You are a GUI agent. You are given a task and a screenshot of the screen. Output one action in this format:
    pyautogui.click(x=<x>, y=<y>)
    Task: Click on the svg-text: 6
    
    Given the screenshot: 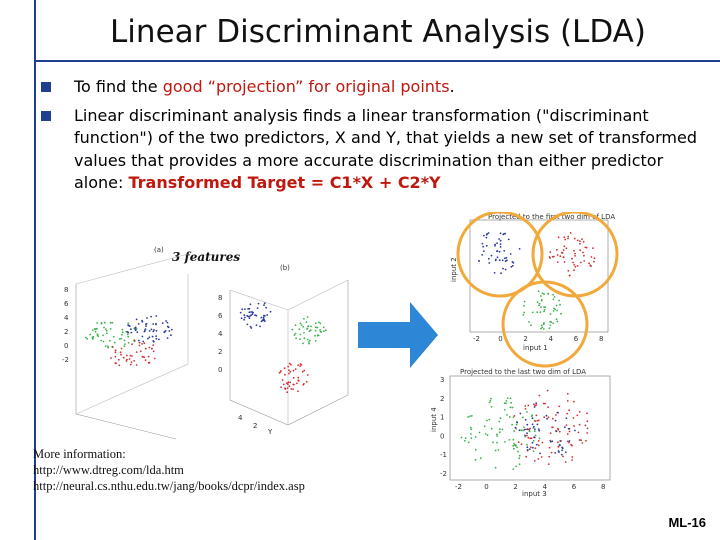 What is the action you would take?
    pyautogui.click(x=66, y=304)
    